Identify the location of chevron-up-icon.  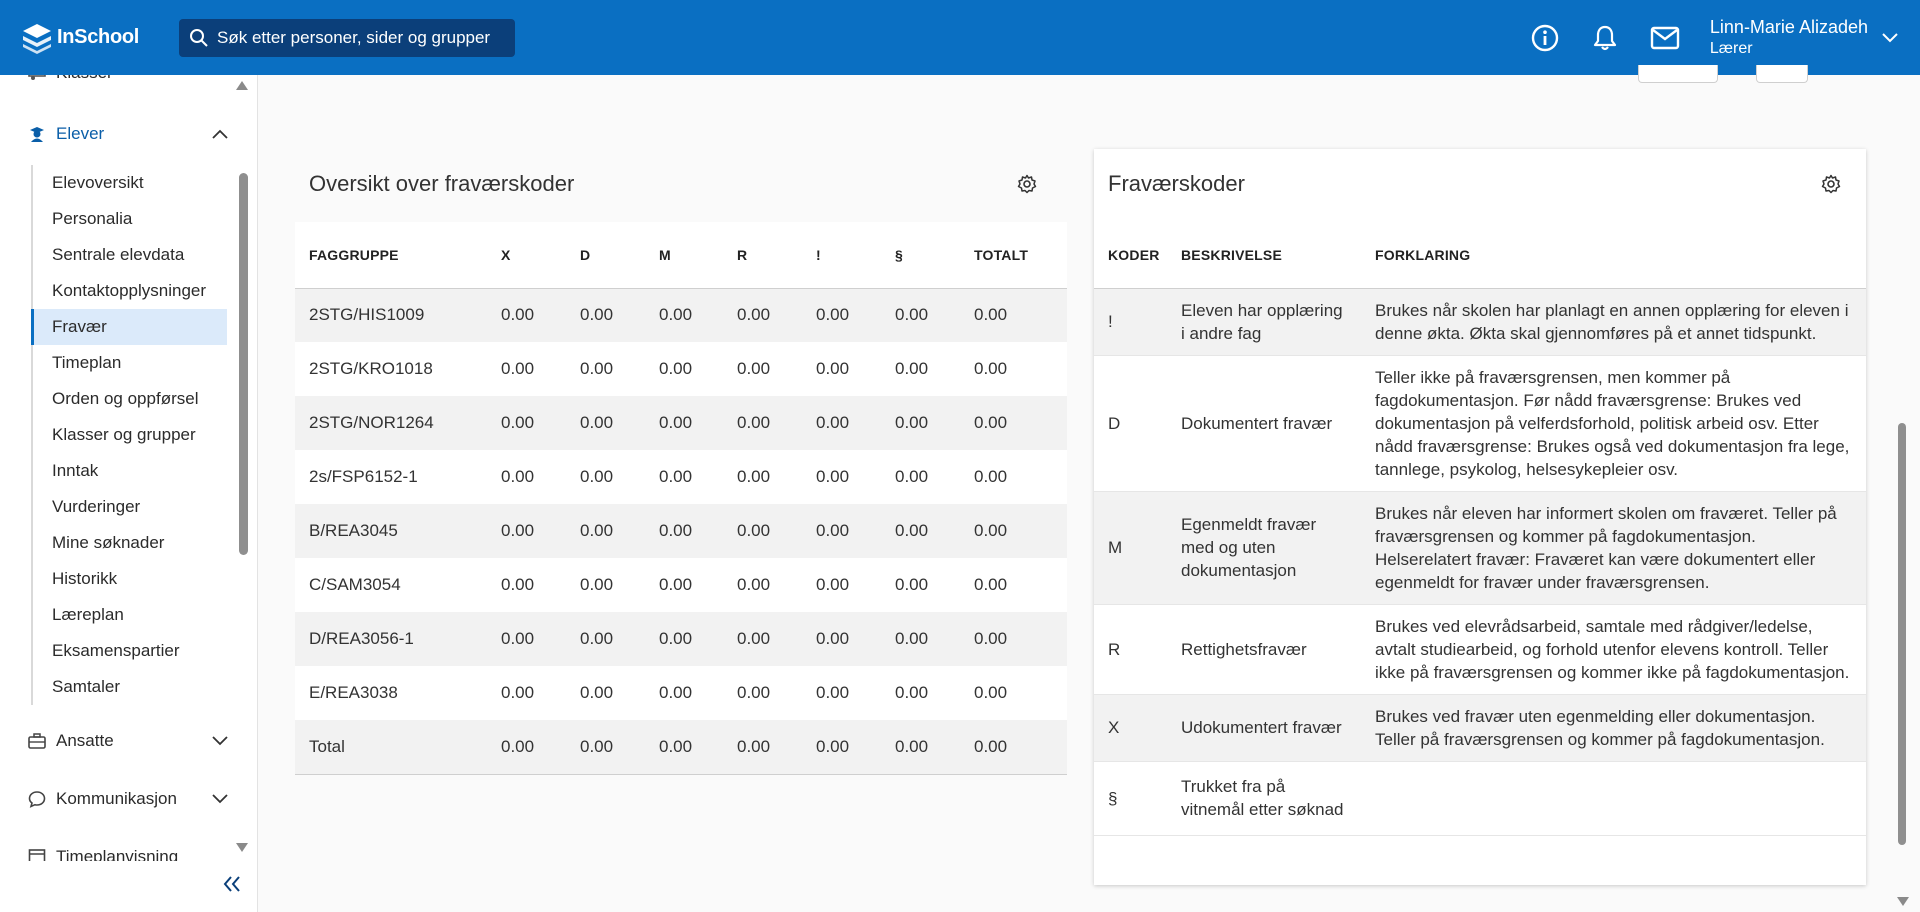
(220, 134).